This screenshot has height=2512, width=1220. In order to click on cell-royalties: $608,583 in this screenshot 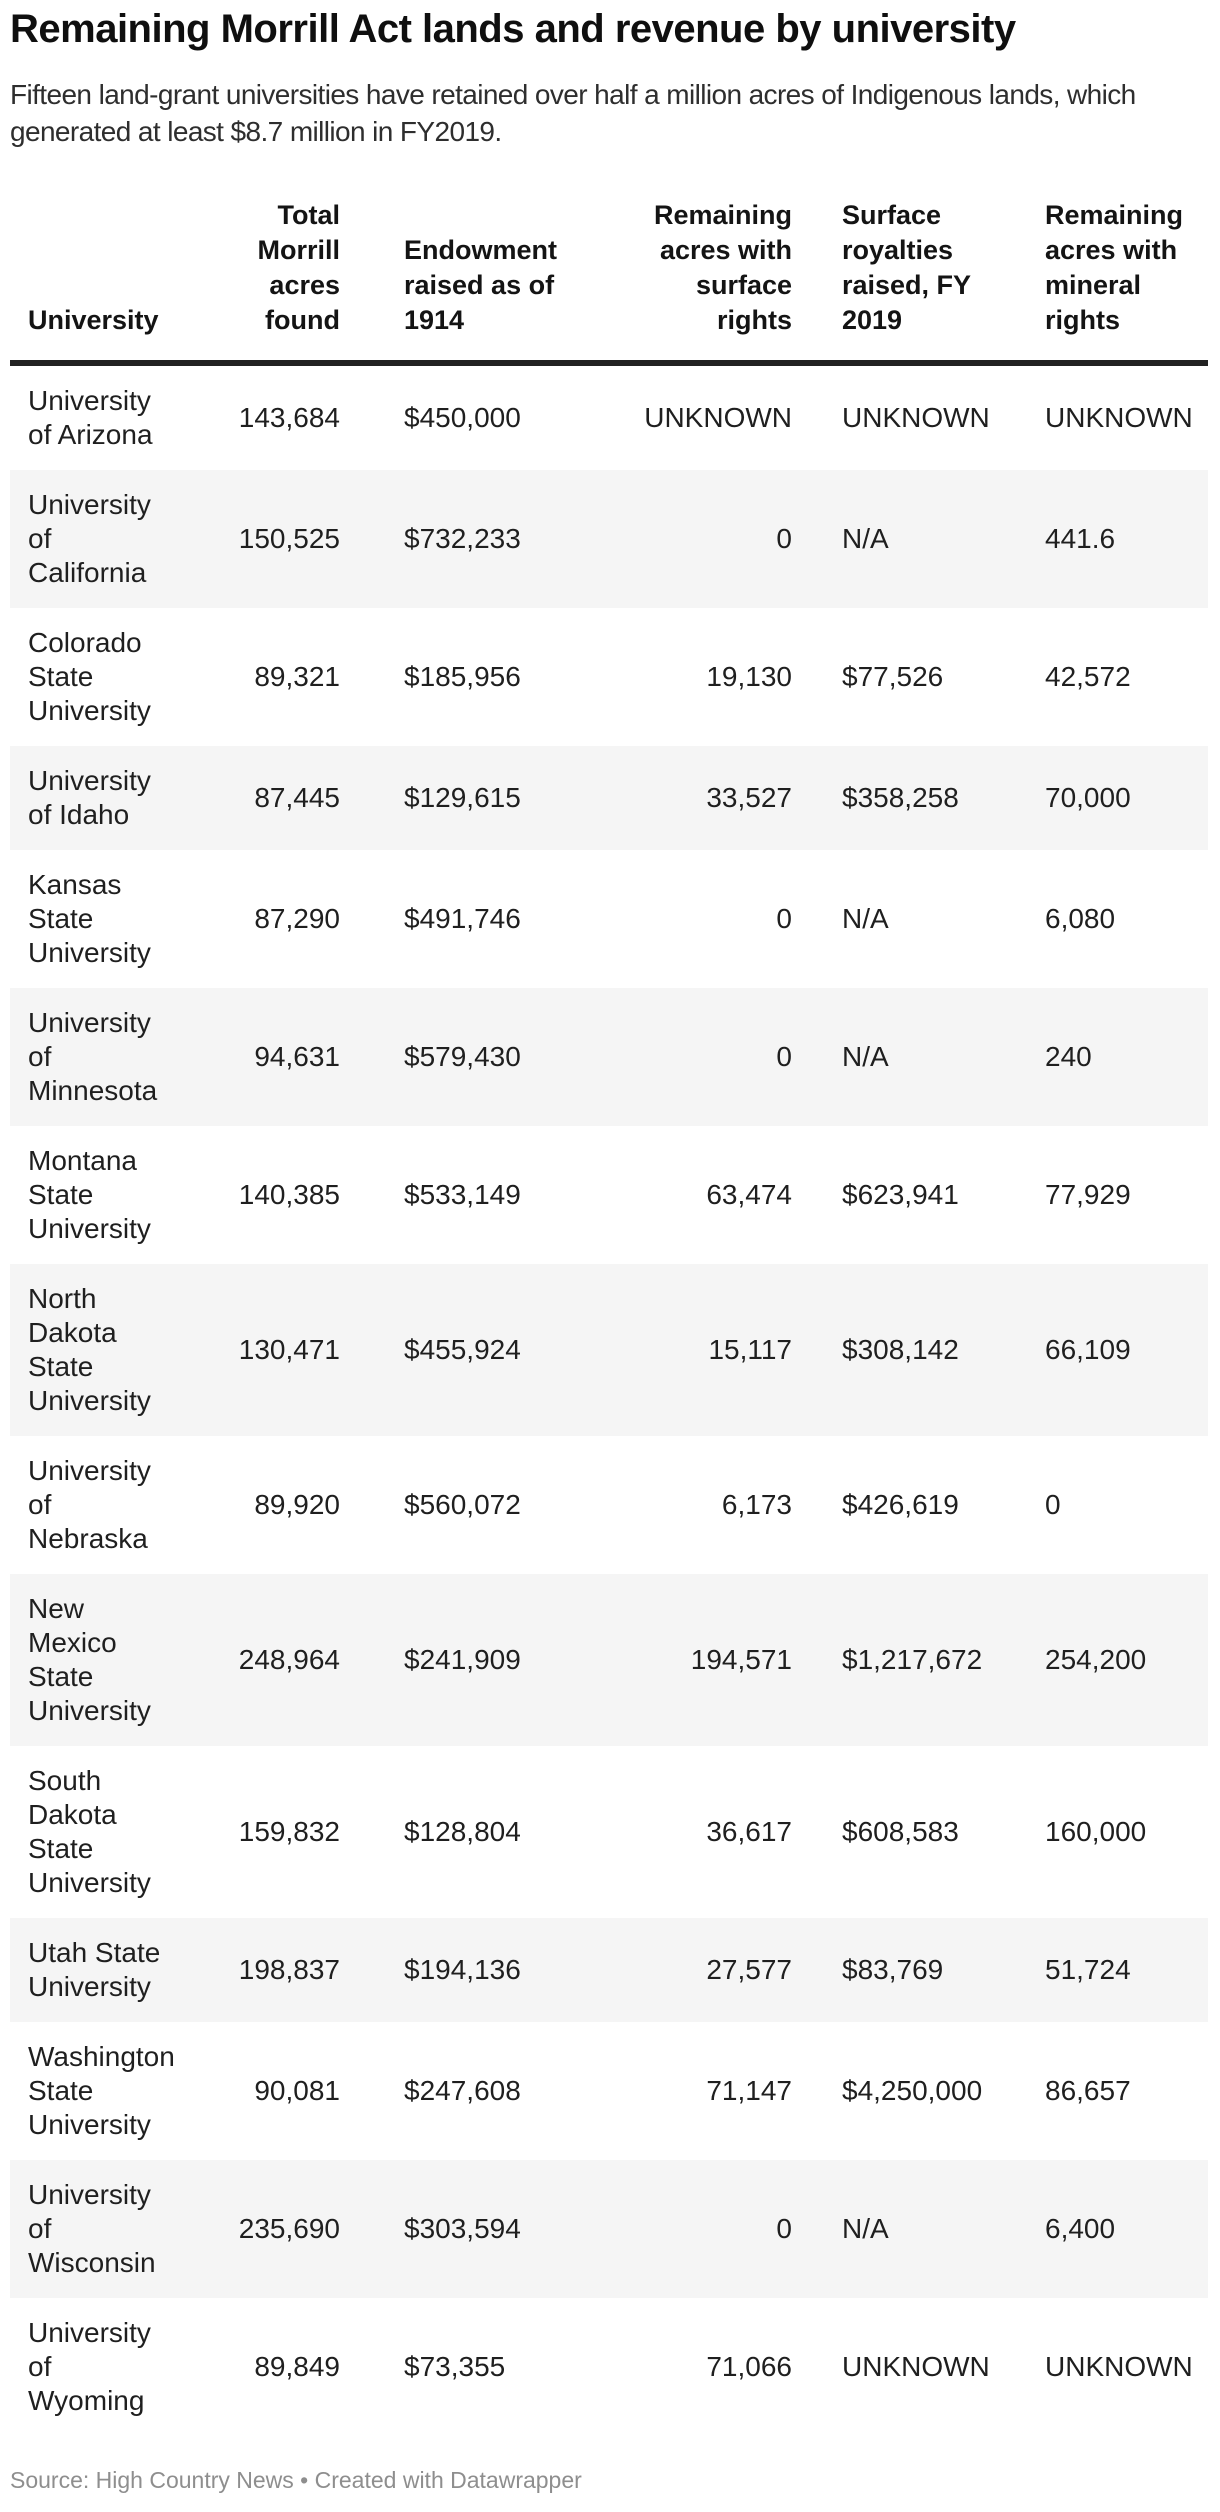, I will do `click(900, 1831)`.